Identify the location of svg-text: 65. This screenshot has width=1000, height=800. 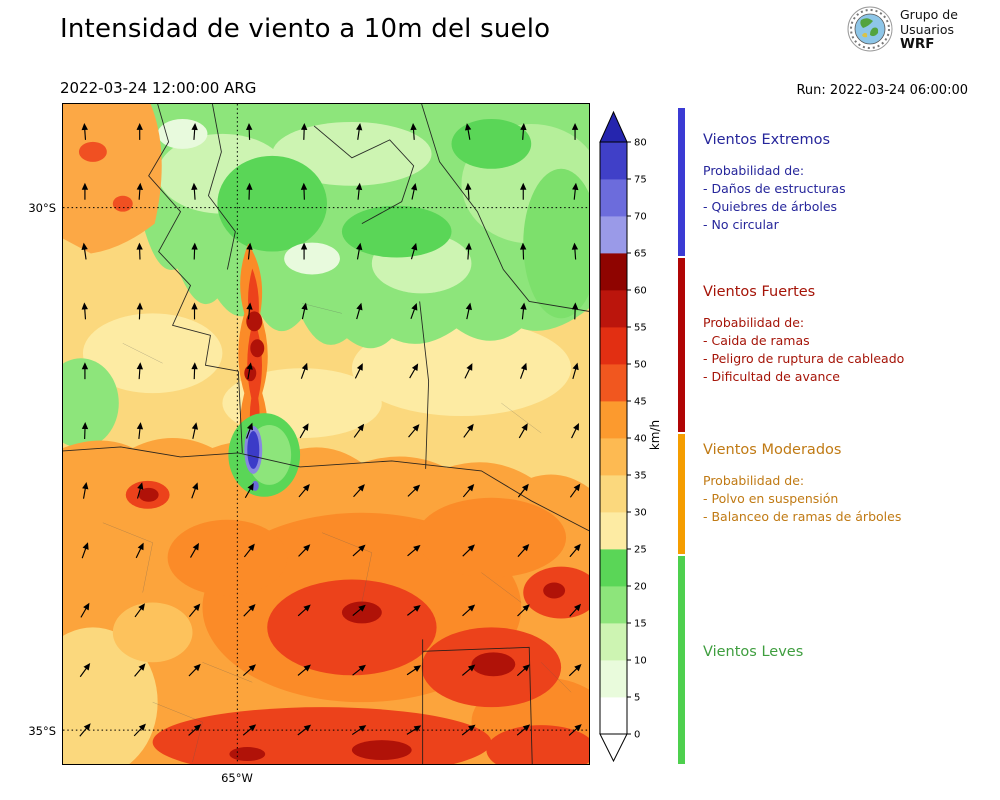
(640, 254).